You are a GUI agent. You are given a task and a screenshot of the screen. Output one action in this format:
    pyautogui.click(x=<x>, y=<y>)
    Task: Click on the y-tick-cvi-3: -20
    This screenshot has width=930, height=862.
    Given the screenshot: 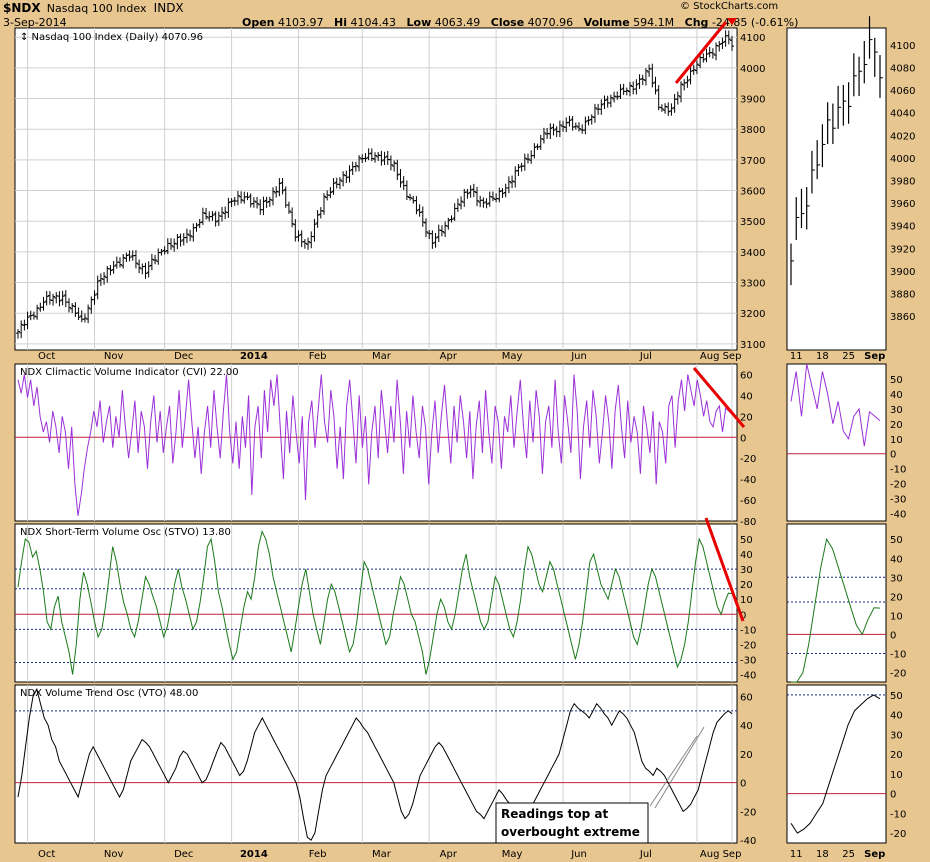 What is the action you would take?
    pyautogui.click(x=748, y=459)
    